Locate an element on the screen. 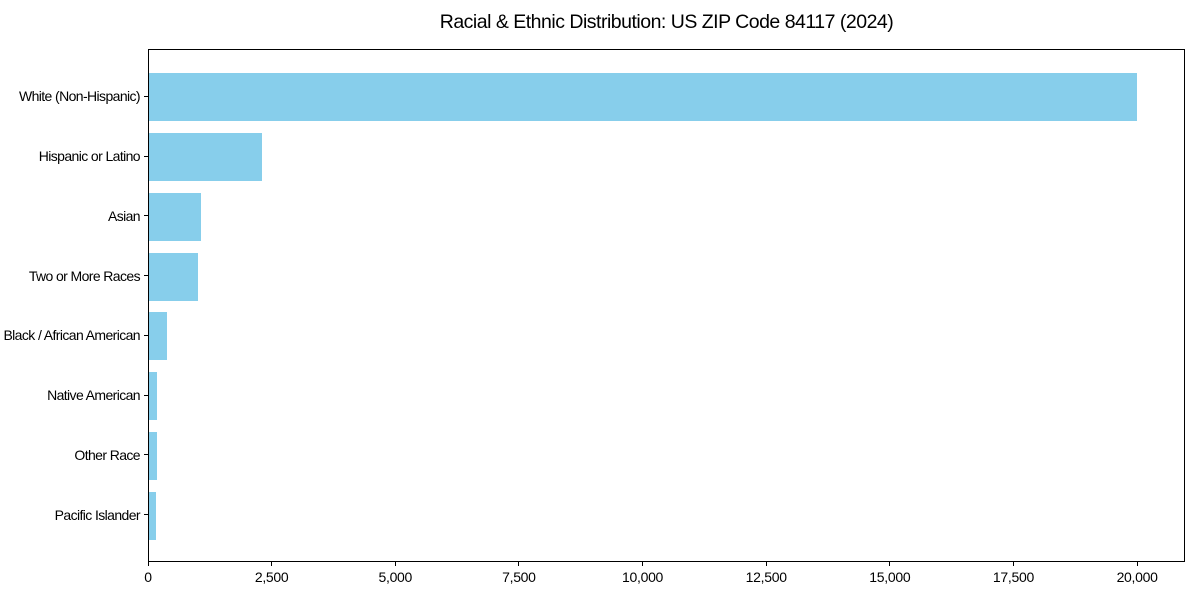 This screenshot has height=600, width=1200. y-axis-label: White (Non-Hispanic) is located at coordinates (79, 96).